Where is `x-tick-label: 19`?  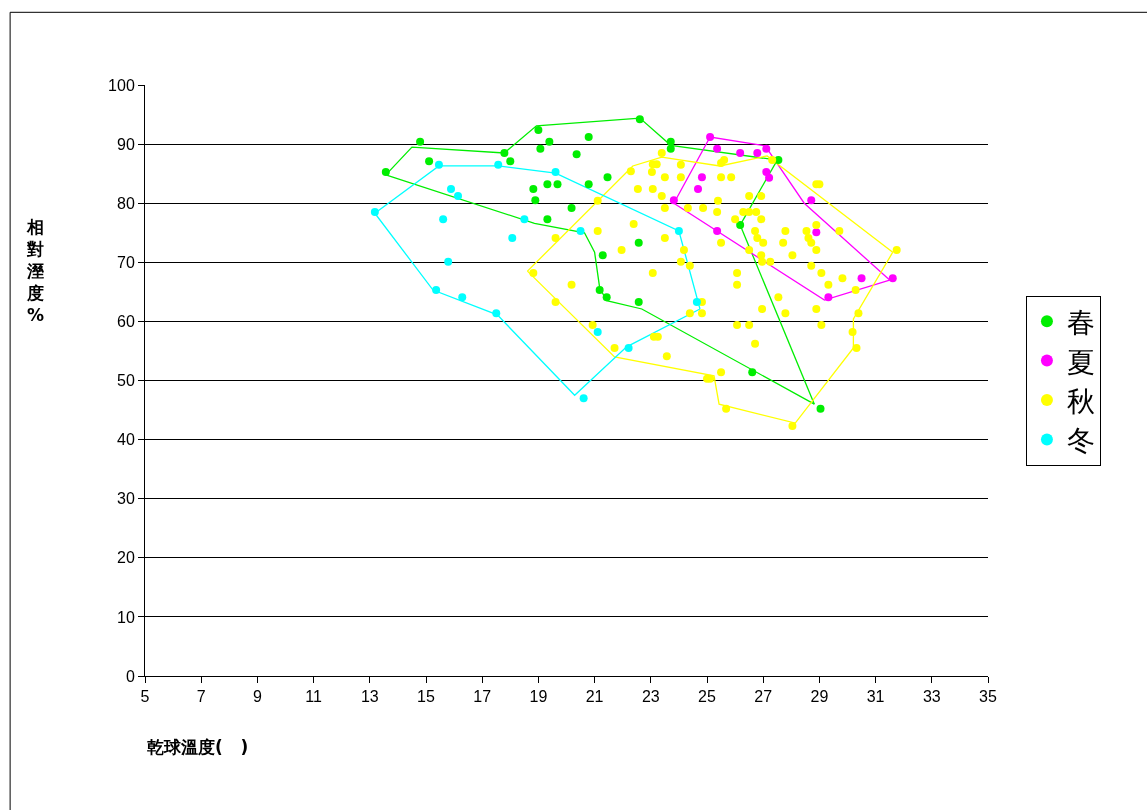
x-tick-label: 19 is located at coordinates (538, 697).